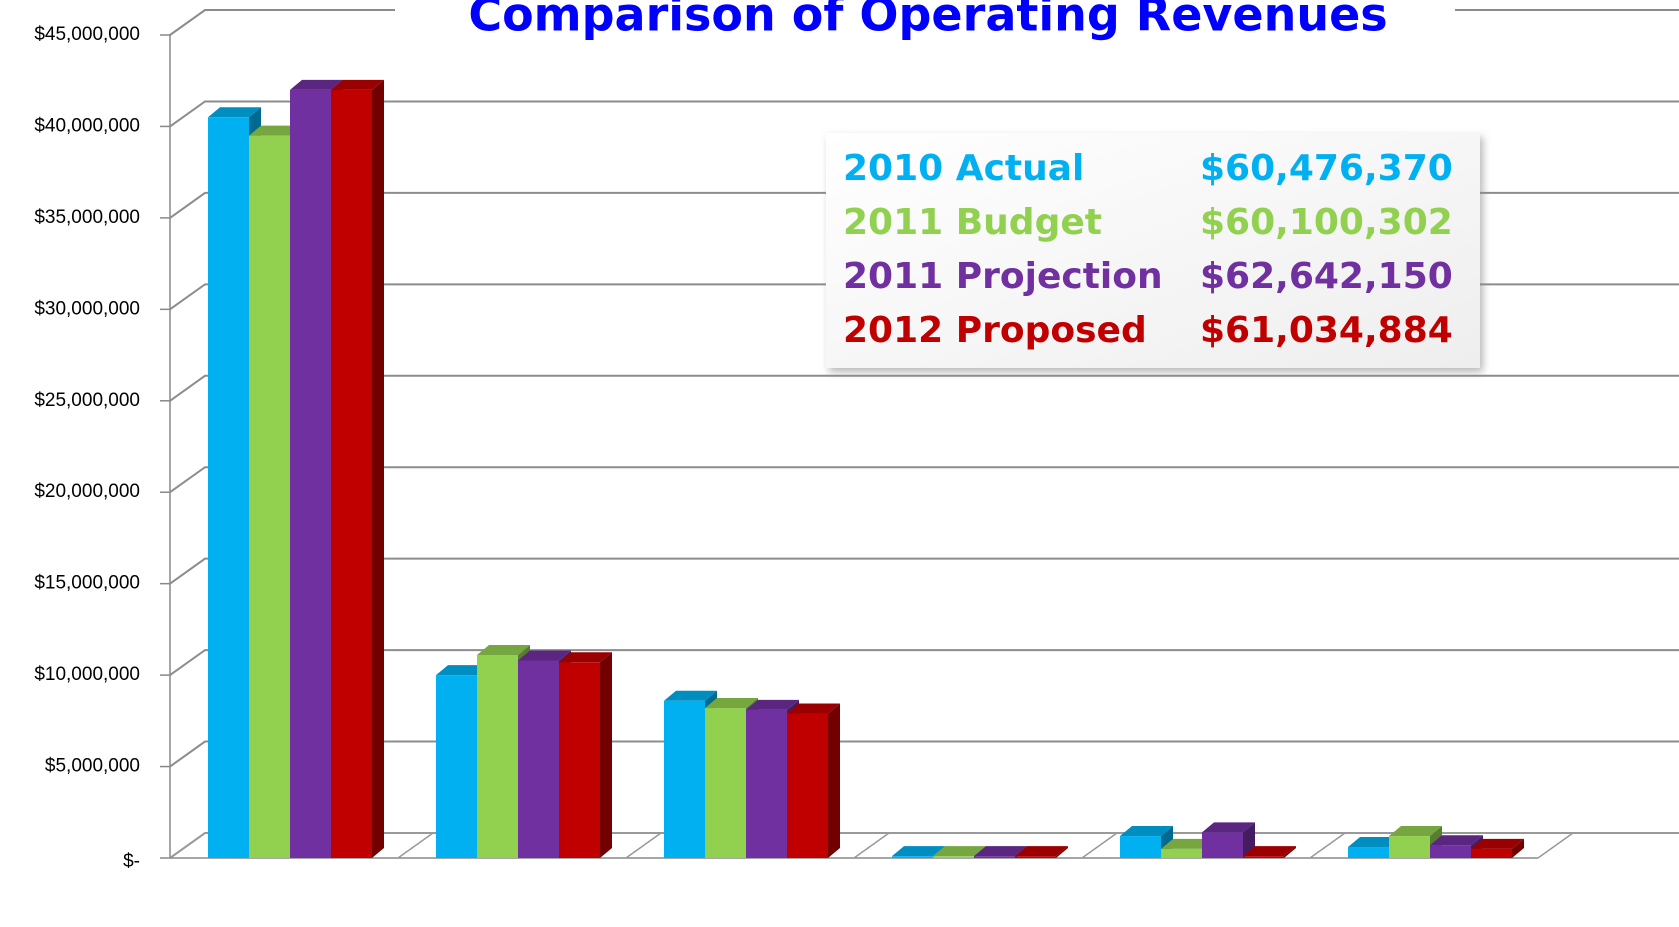 This screenshot has width=1679, height=927. What do you see at coordinates (87, 400) in the screenshot?
I see `y-tick-label: $25,000,000` at bounding box center [87, 400].